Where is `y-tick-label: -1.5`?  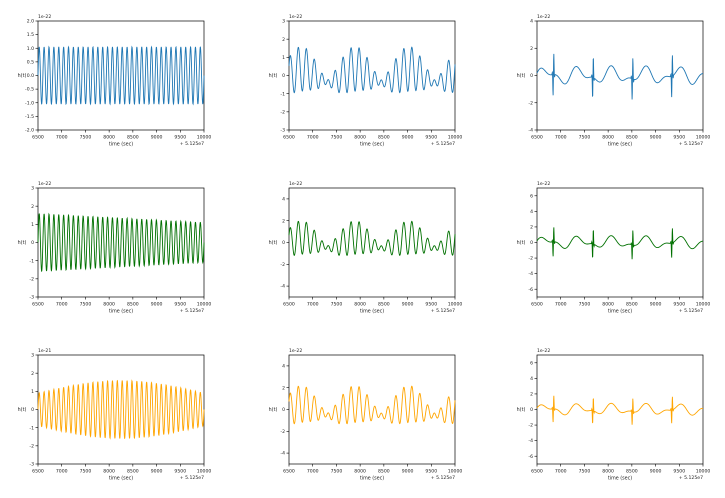
y-tick-label: -1.5 is located at coordinates (29, 117).